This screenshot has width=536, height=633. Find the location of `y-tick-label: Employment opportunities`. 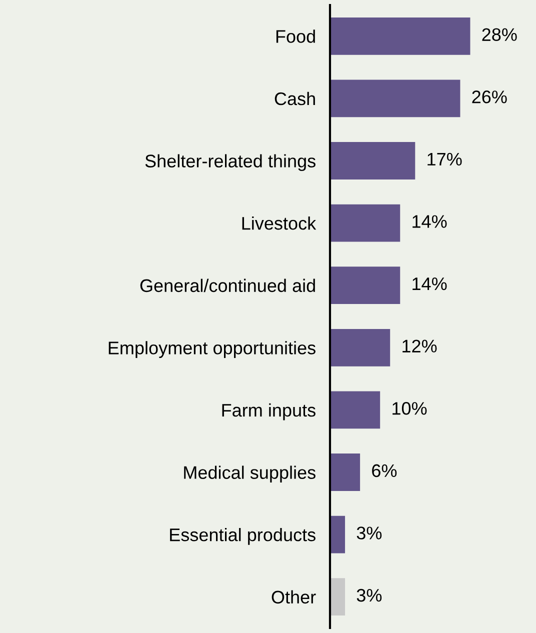

y-tick-label: Employment opportunities is located at coordinates (212, 349).